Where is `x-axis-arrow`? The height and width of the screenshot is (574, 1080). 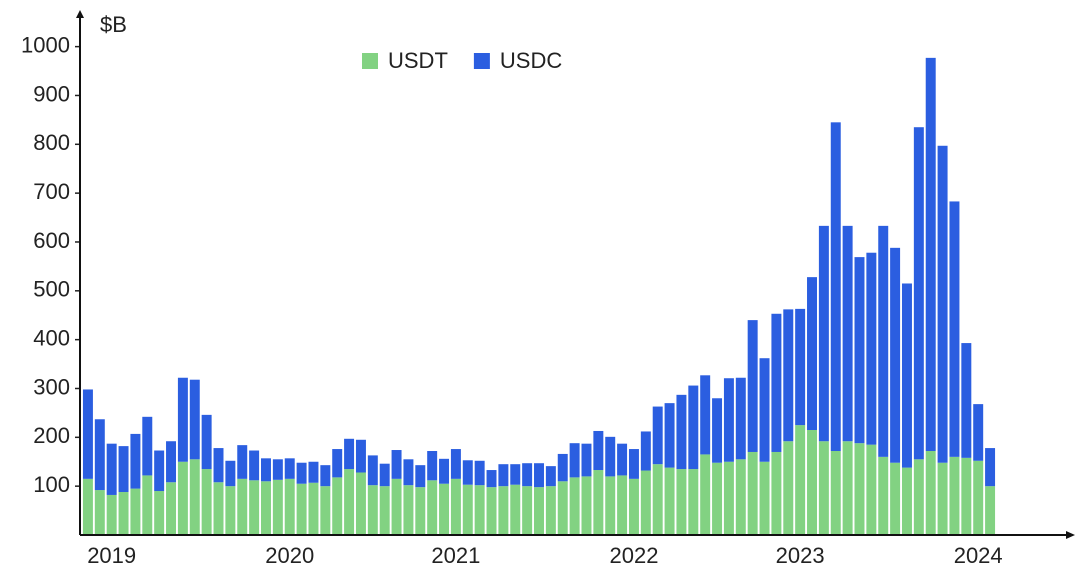 x-axis-arrow is located at coordinates (1070, 535).